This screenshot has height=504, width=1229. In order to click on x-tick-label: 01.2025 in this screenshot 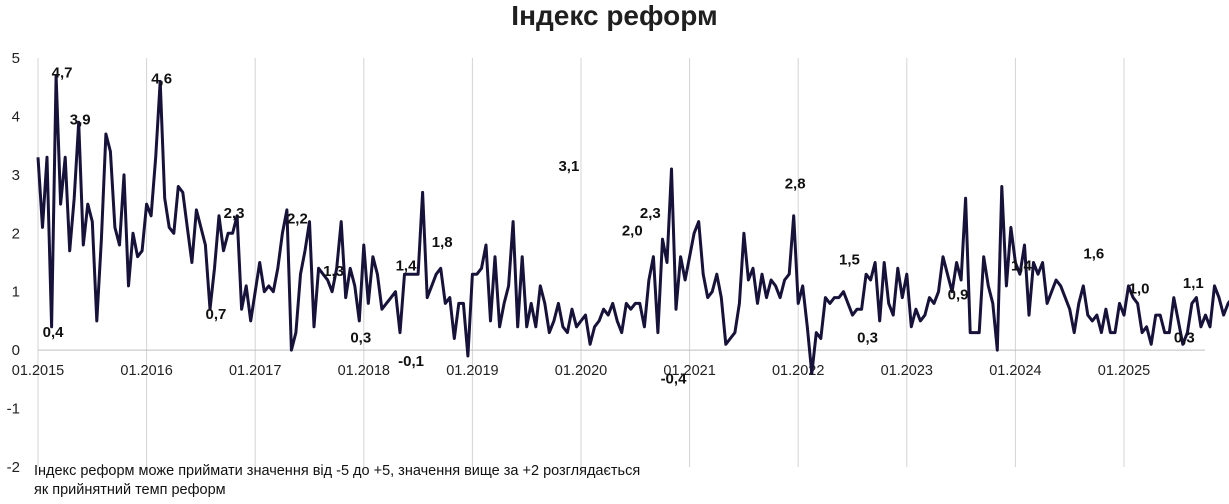, I will do `click(1124, 371)`.